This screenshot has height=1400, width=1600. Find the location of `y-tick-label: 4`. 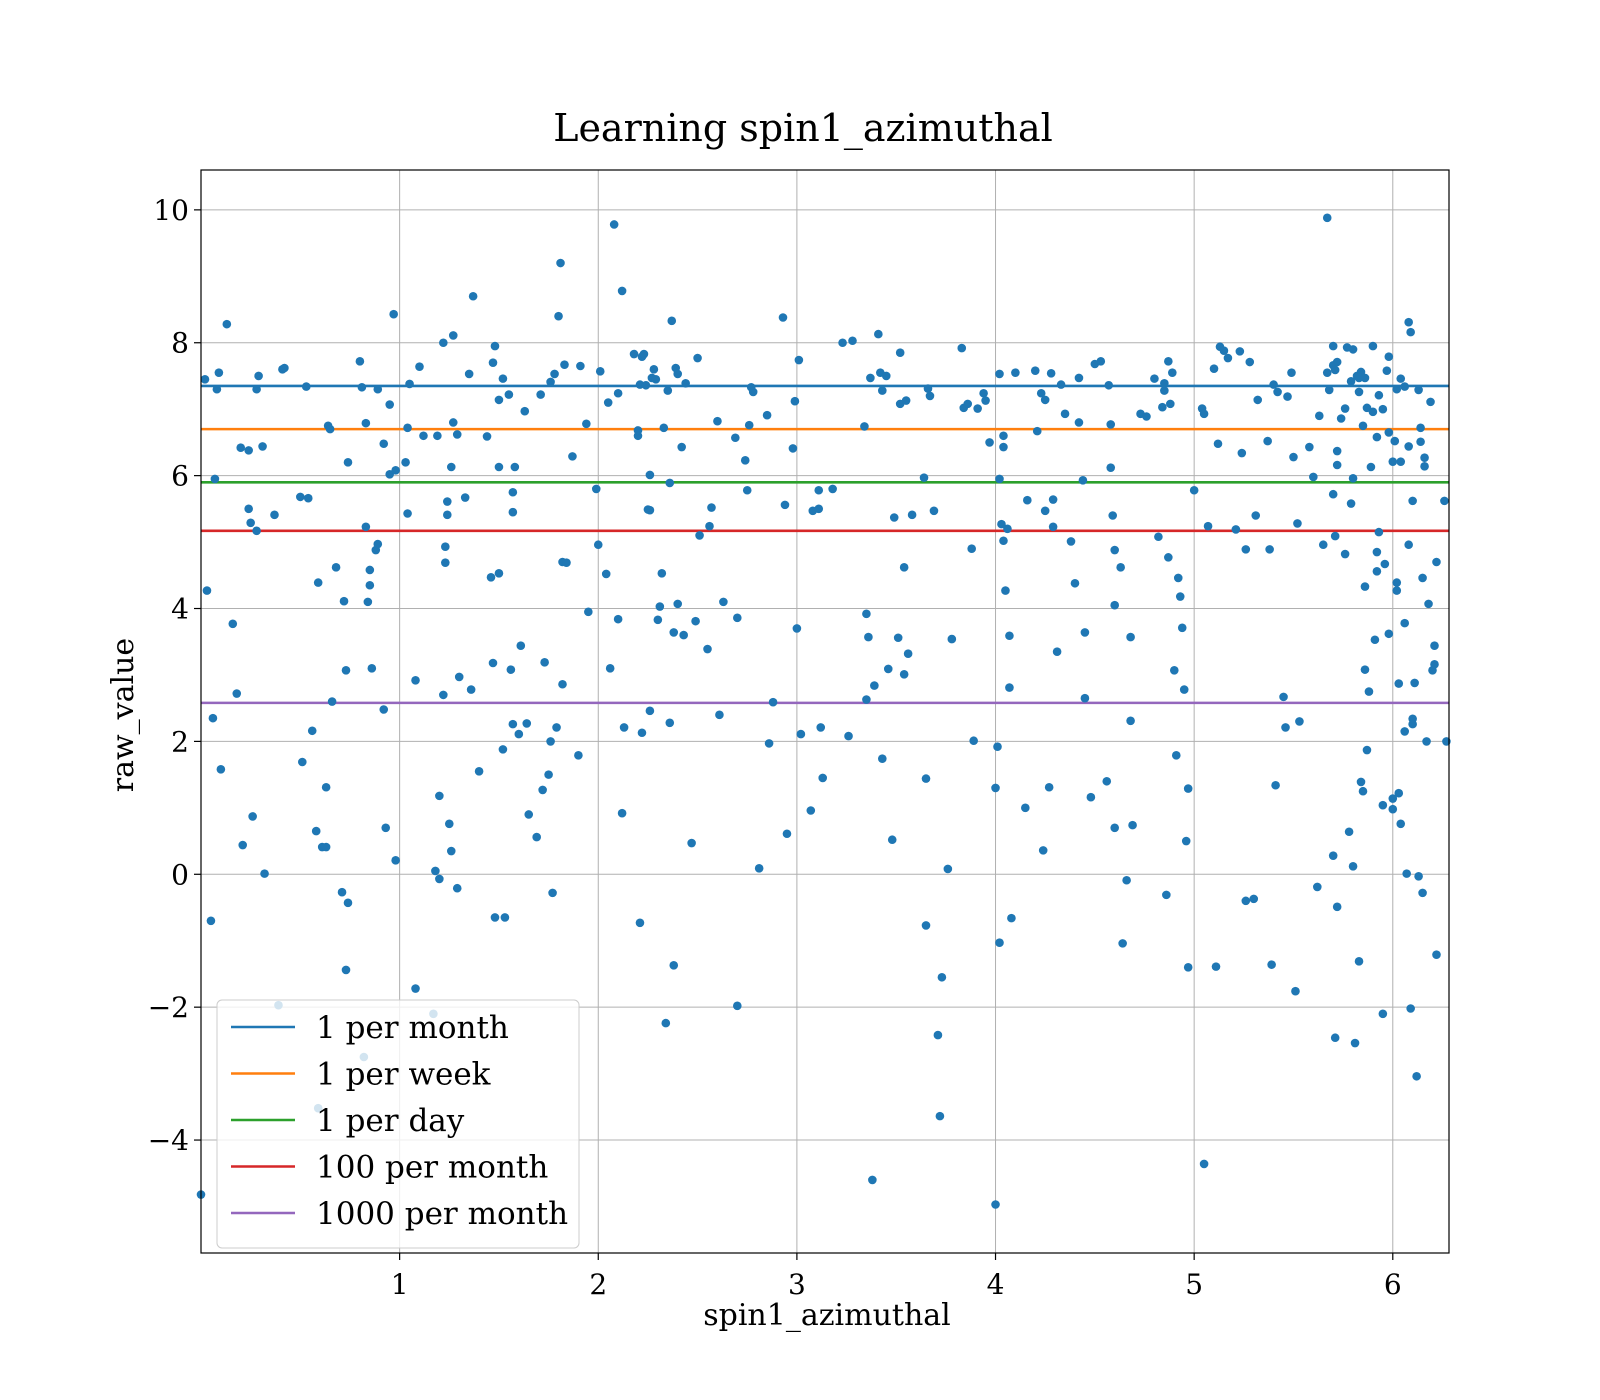

y-tick-label: 4 is located at coordinates (180, 609).